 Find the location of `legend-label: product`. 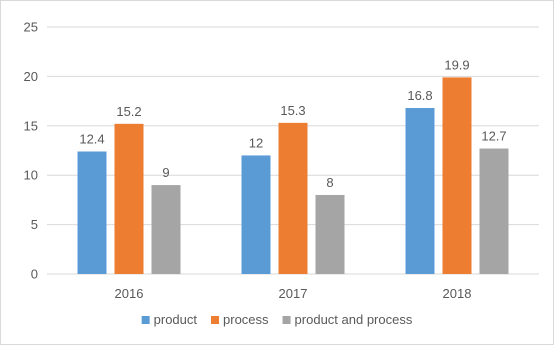

legend-label: product is located at coordinates (176, 319).